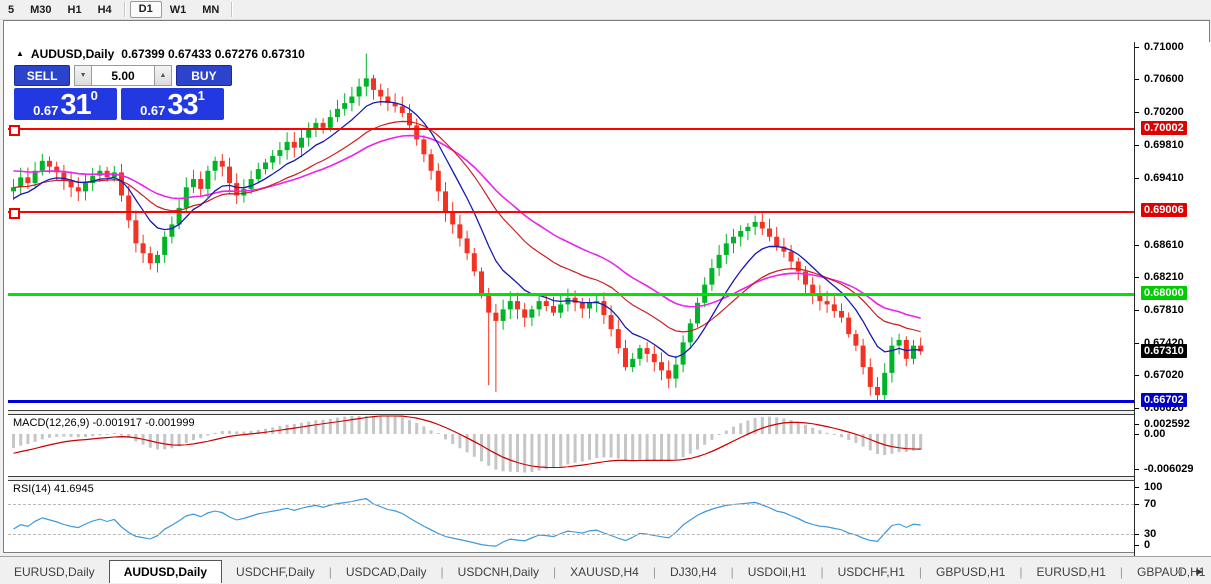 The width and height of the screenshot is (1211, 584). I want to click on tab-scroll-right-icon: ►, so click(1199, 572).